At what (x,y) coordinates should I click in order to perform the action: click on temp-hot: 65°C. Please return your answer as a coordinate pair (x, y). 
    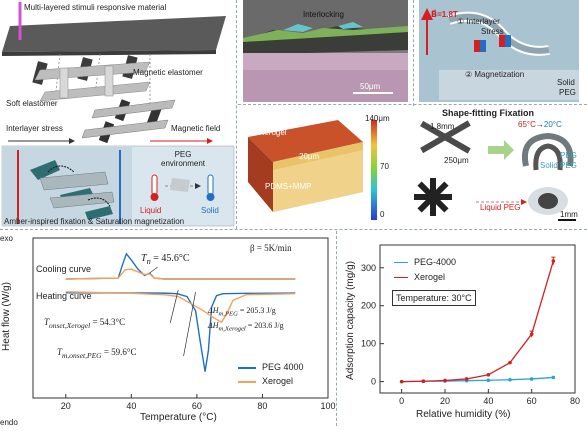
    Looking at the image, I should click on (527, 124).